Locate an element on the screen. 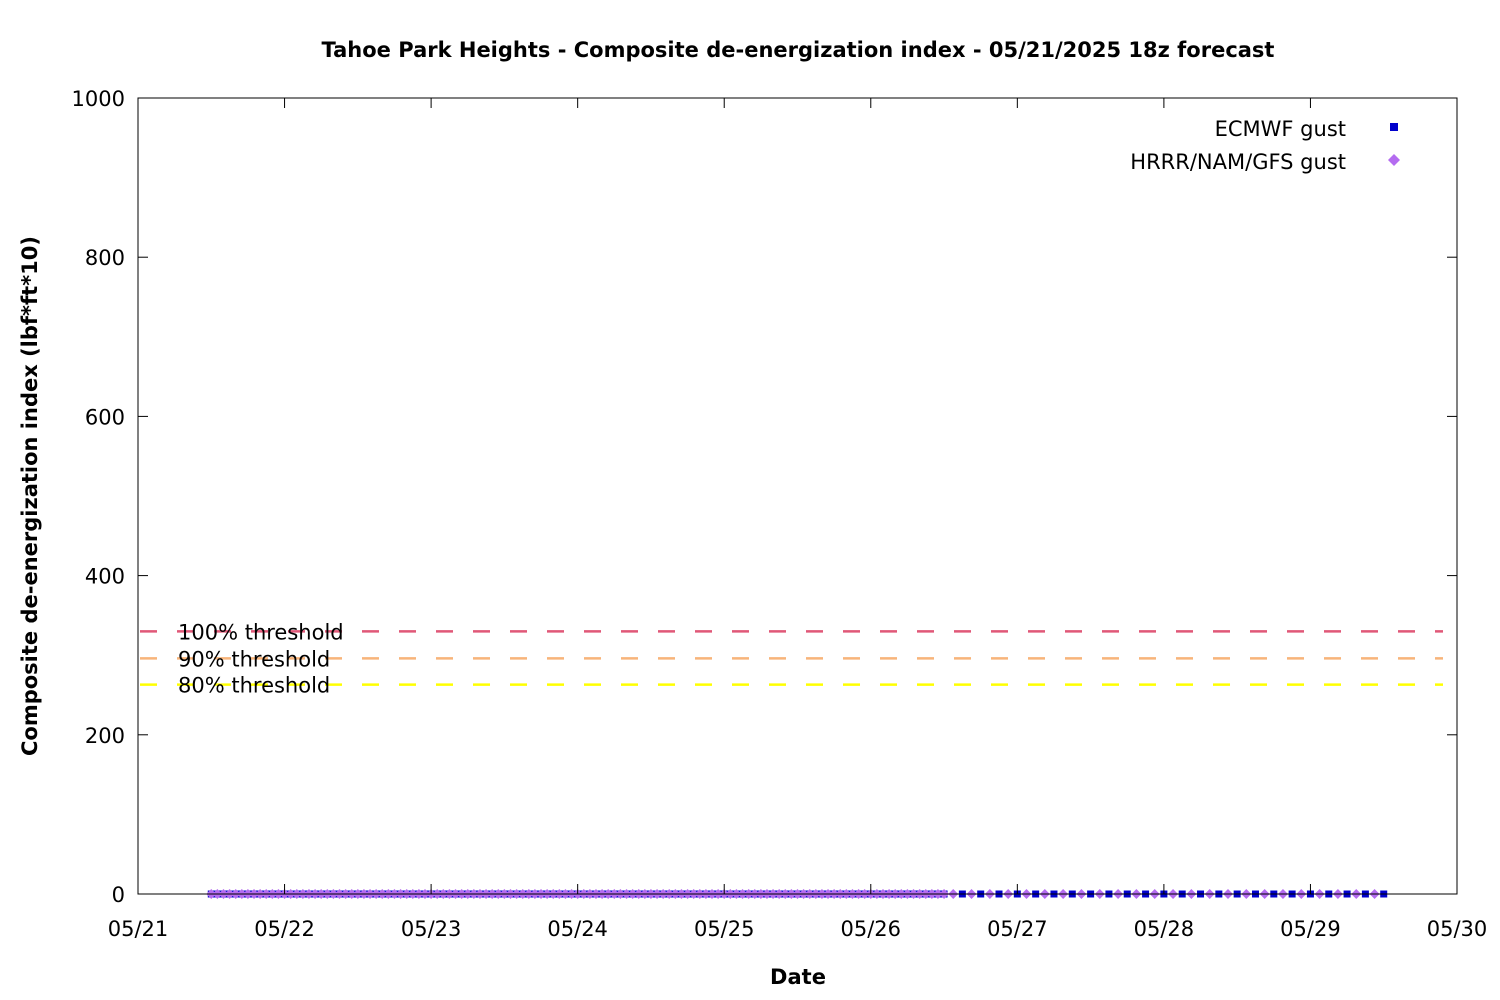 Image resolution: width=1500 pixels, height=1000 pixels. legend-marker-ecmwf is located at coordinates (1394, 127).